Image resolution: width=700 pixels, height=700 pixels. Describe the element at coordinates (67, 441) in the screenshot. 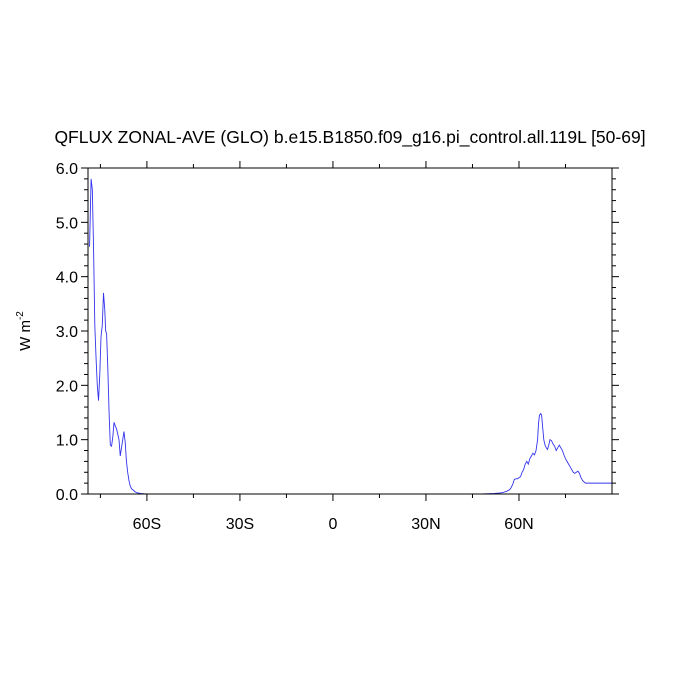

I see `y-tick-label: 1.0` at that location.